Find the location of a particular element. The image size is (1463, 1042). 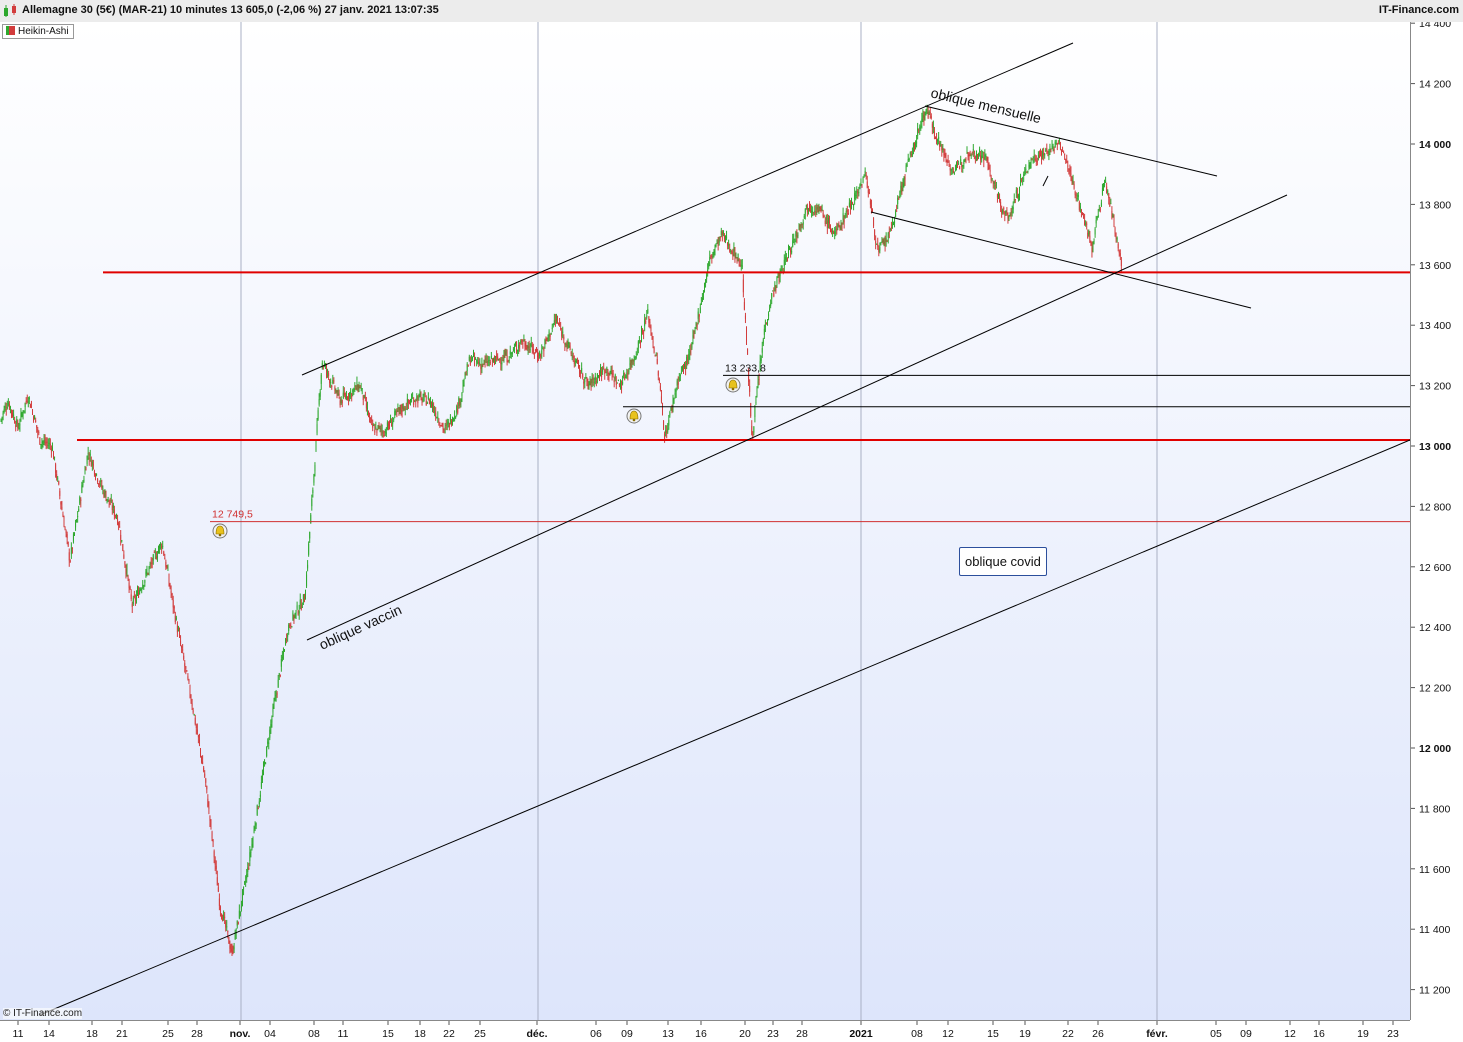

trendline-label-covid: oblique covid is located at coordinates (1003, 561).